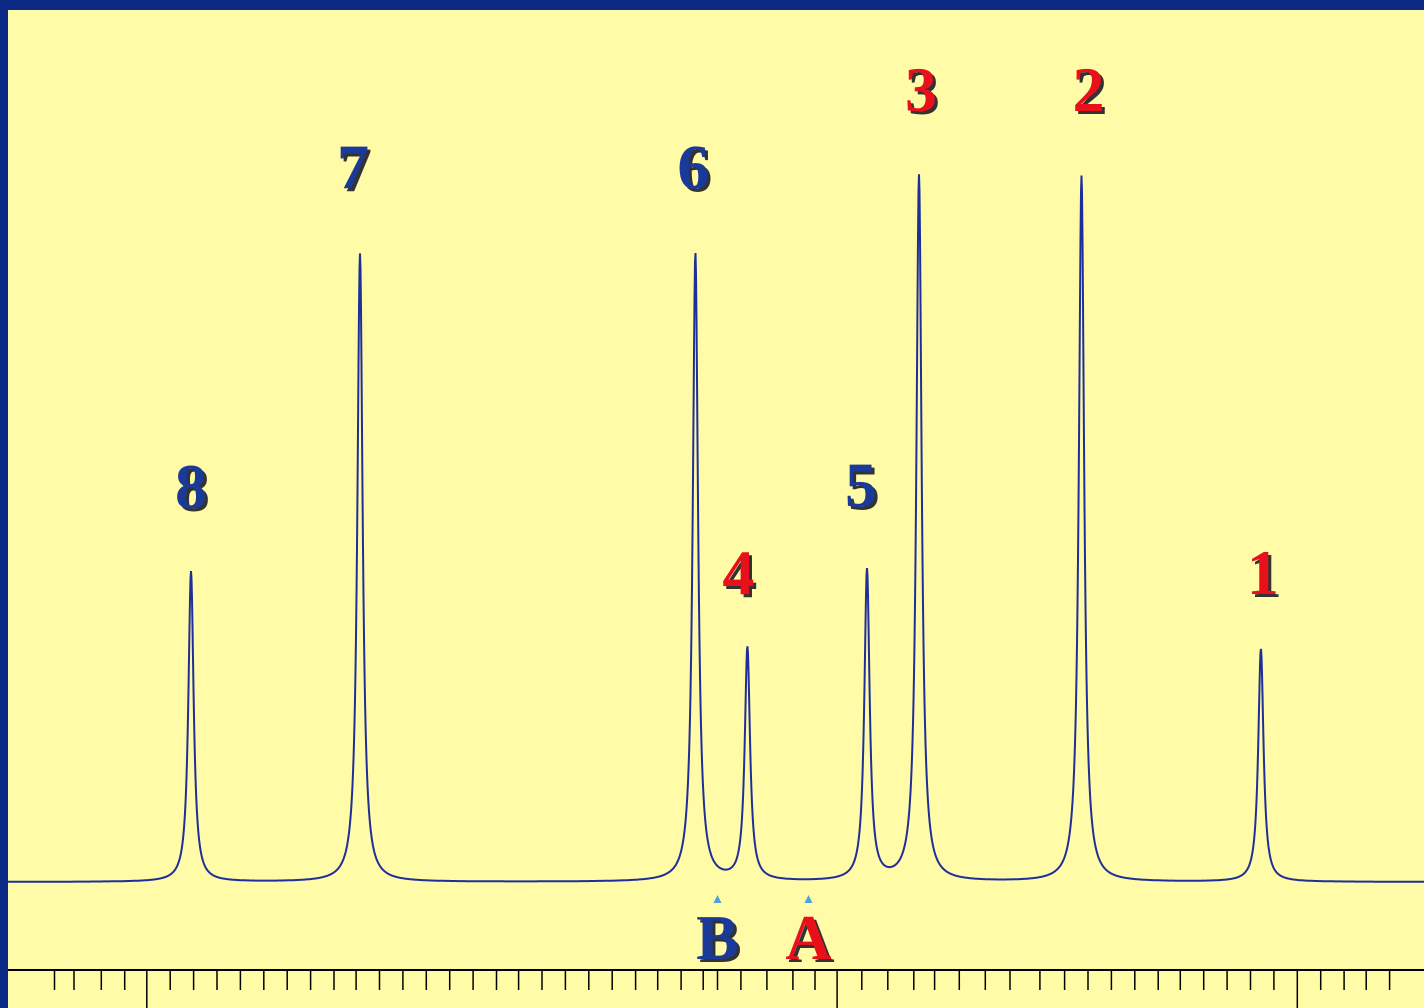 The width and height of the screenshot is (1424, 1008). I want to click on peak-label-shadow: 6, so click(696, 170).